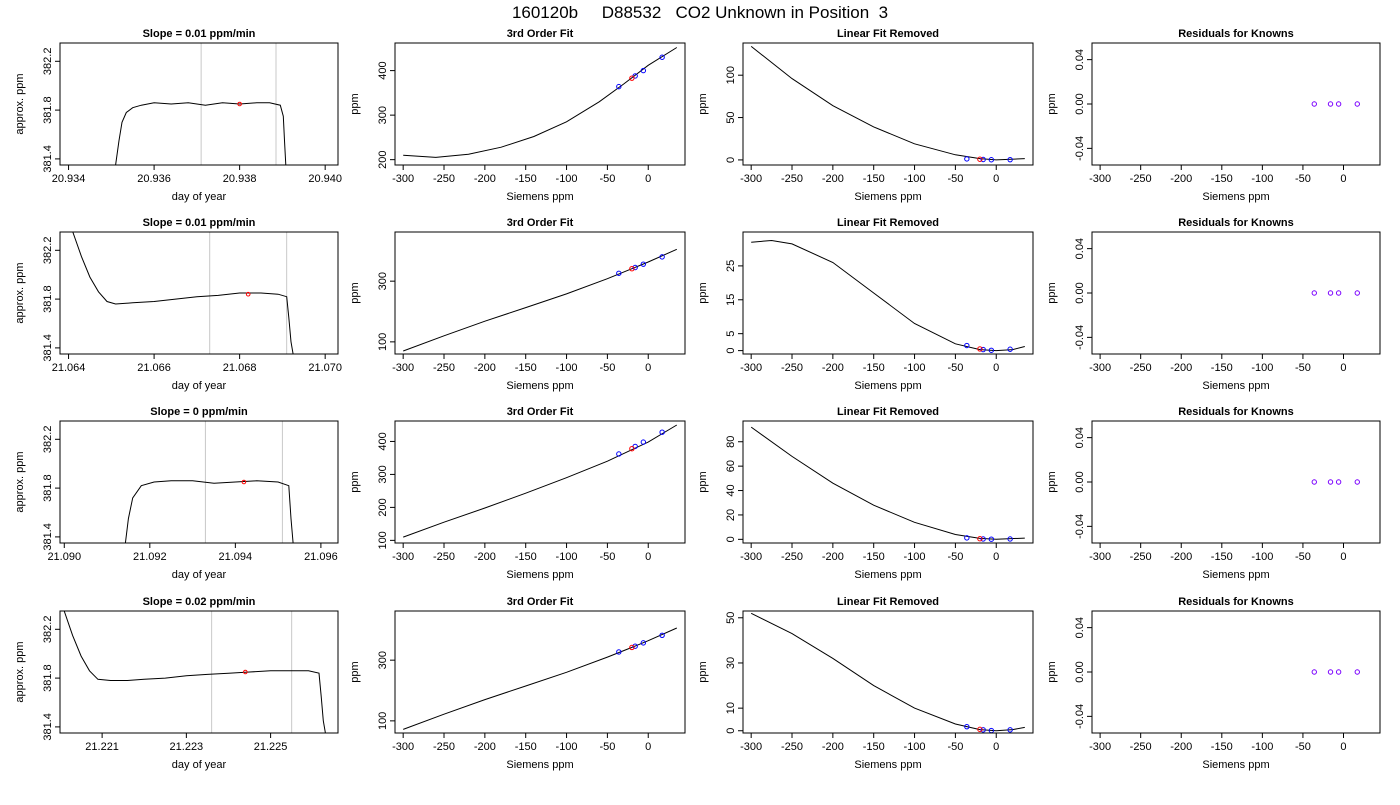 Image resolution: width=1400 pixels, height=805 pixels. I want to click on y-tick-label: 300, so click(383, 281).